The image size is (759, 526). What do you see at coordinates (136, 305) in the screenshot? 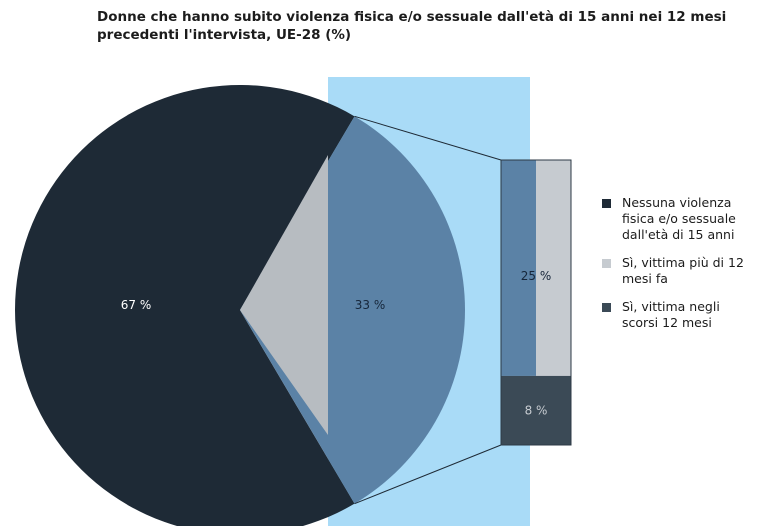
I see `data-label-no-violence: 67 %` at bounding box center [136, 305].